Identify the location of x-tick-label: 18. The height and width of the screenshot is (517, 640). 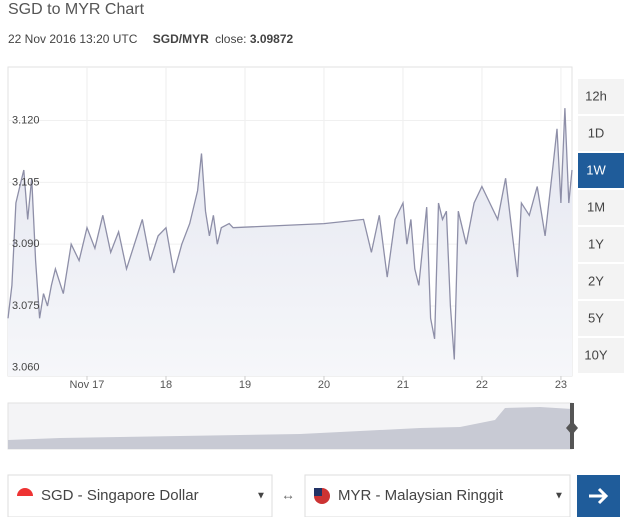
(166, 385).